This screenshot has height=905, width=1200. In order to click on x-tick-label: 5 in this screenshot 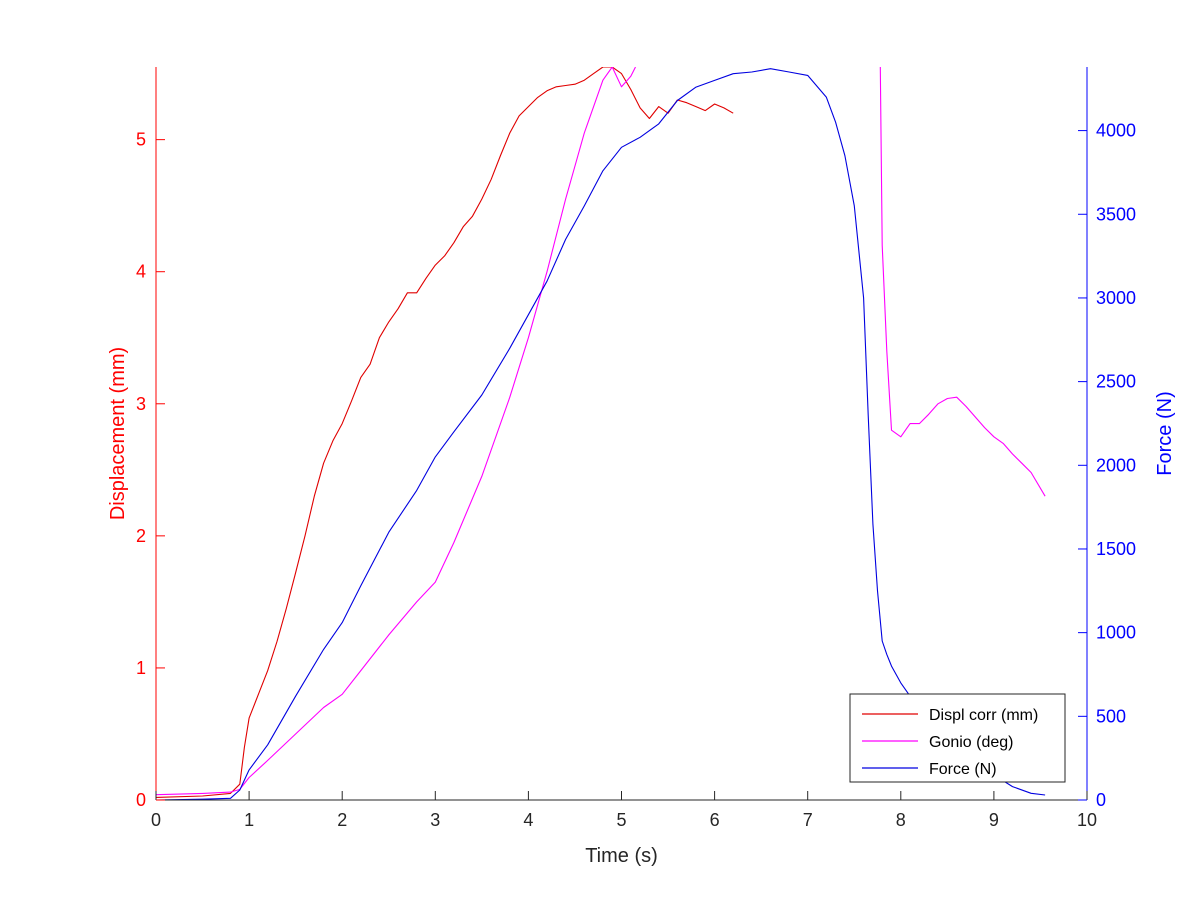, I will do `click(621, 820)`.